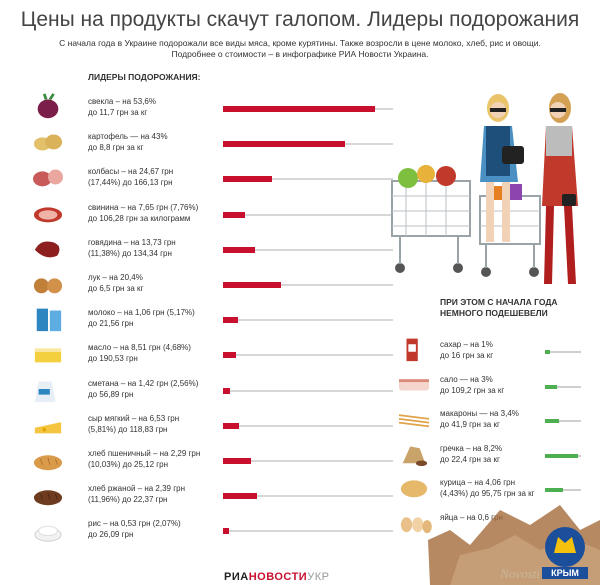  I want to click on onion-icon, so click(48, 285).